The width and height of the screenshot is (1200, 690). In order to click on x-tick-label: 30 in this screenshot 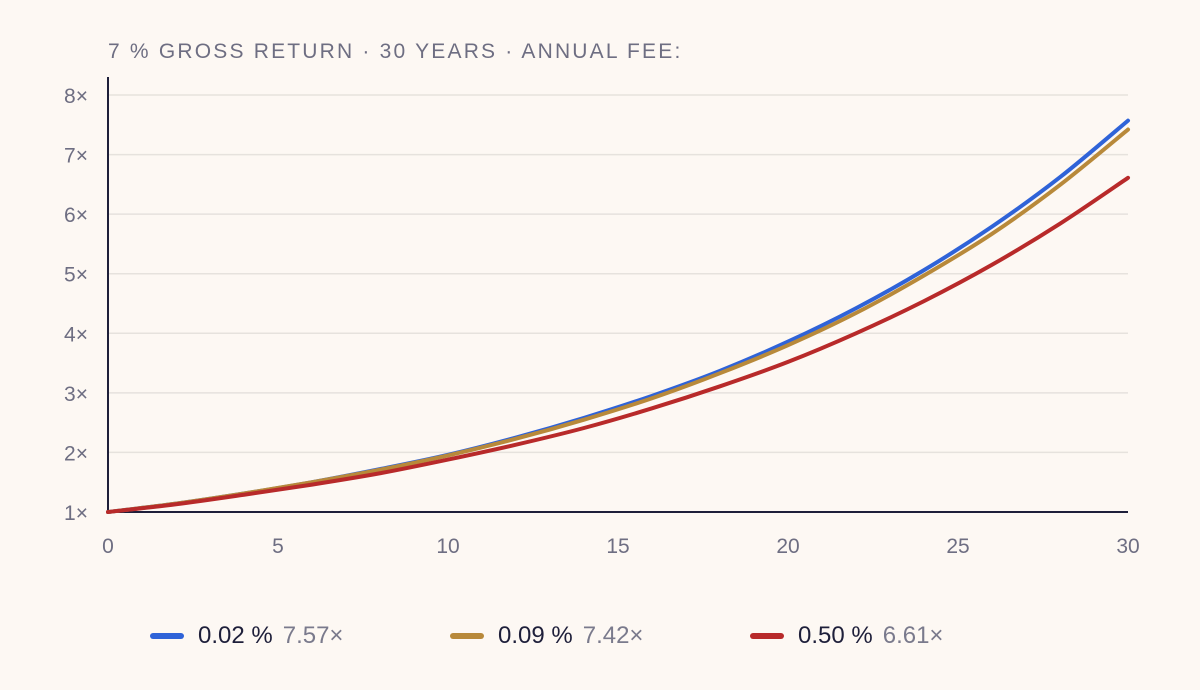, I will do `click(1127, 546)`.